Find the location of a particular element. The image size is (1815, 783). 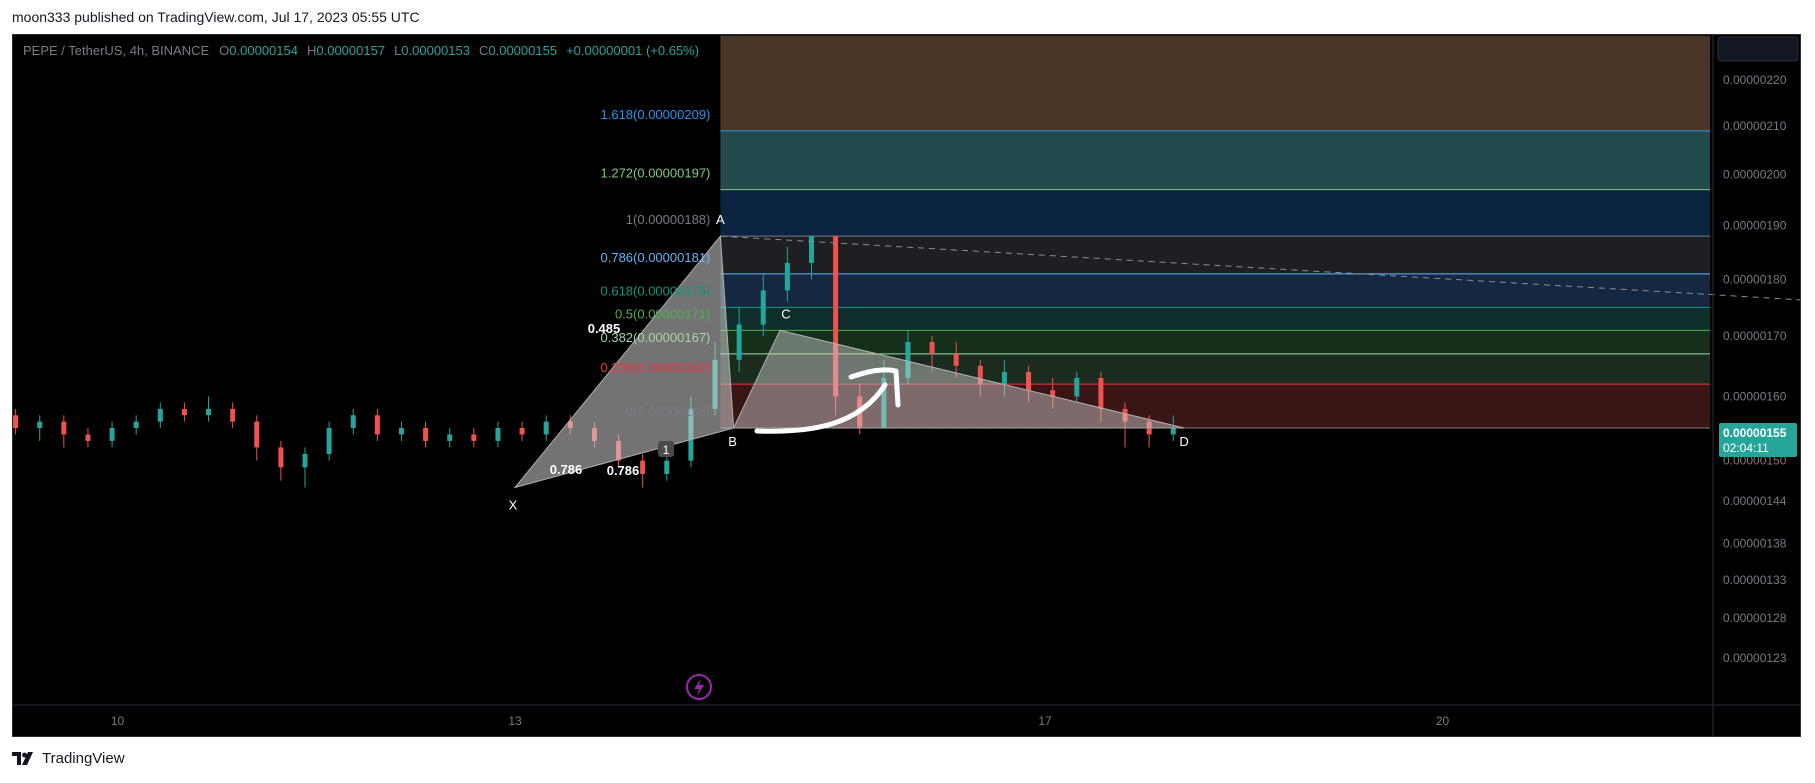

brand-name: TradingView is located at coordinates (83, 758).